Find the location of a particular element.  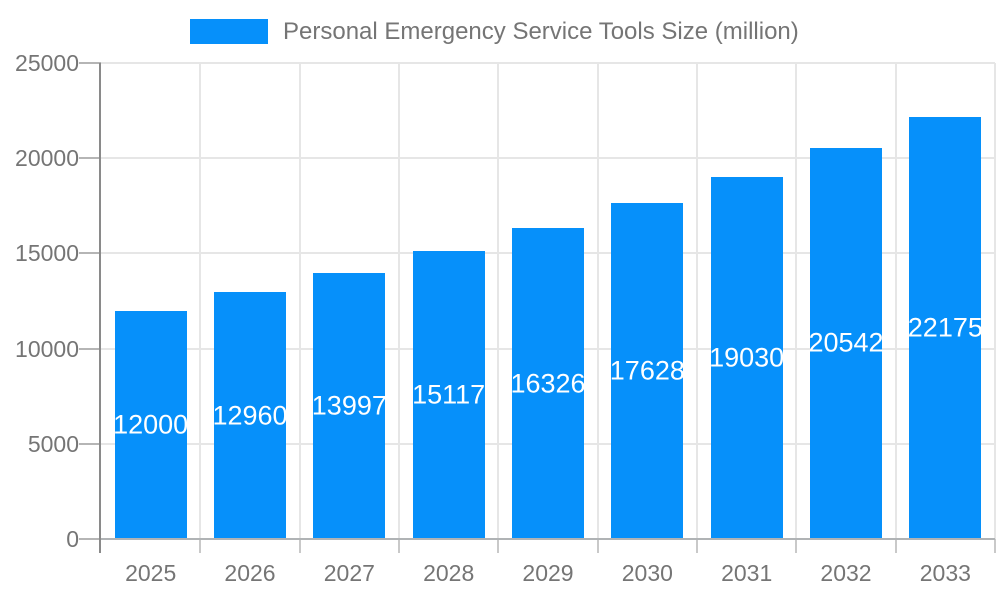

y-tick-label: 20000 is located at coordinates (47, 158).